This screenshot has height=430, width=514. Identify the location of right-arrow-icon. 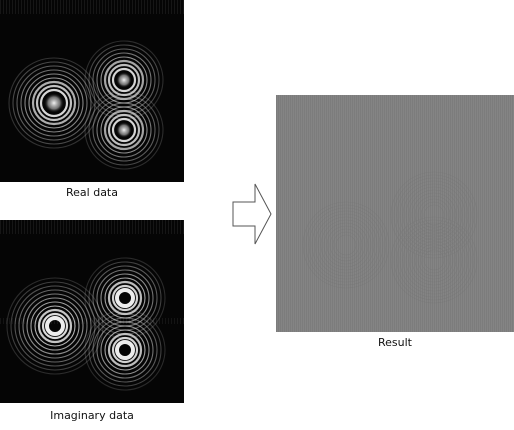
(252, 214).